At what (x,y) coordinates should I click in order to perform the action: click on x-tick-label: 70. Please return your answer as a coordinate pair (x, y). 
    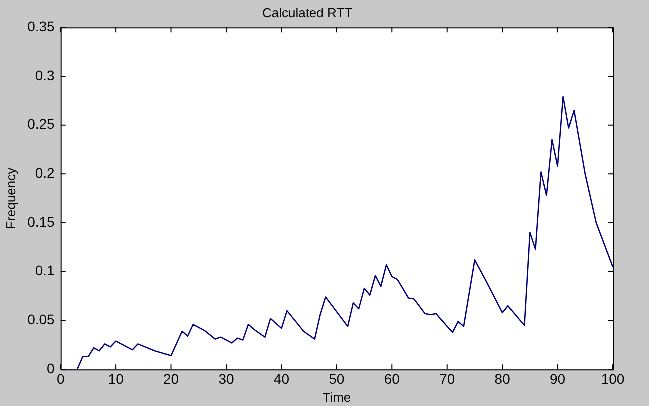
    Looking at the image, I should click on (448, 378).